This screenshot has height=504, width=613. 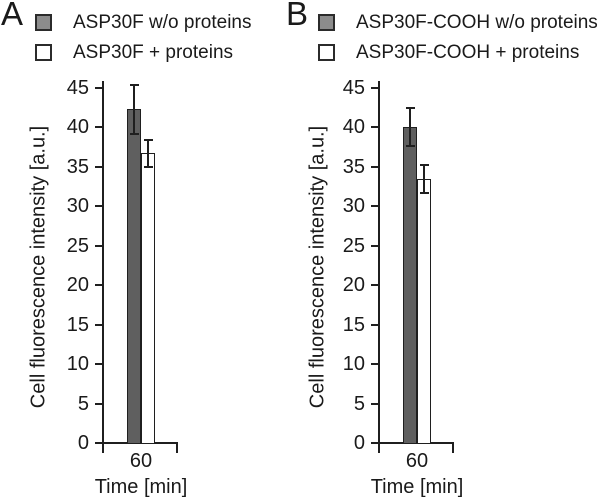 I want to click on legend-label: ASP30F-COOH w/o proteins, so click(x=477, y=22).